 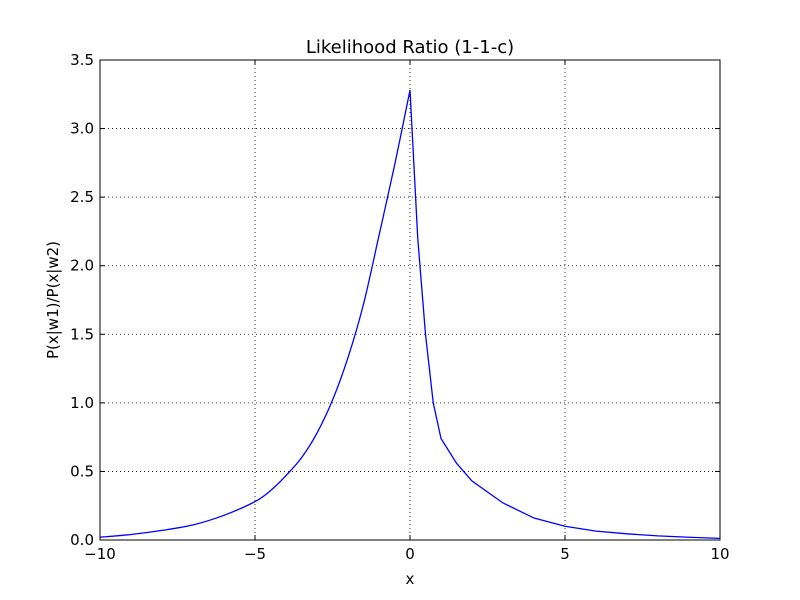 What do you see at coordinates (410, 47) in the screenshot?
I see `chart-title: Likelihood Ratio (1-1-c)` at bounding box center [410, 47].